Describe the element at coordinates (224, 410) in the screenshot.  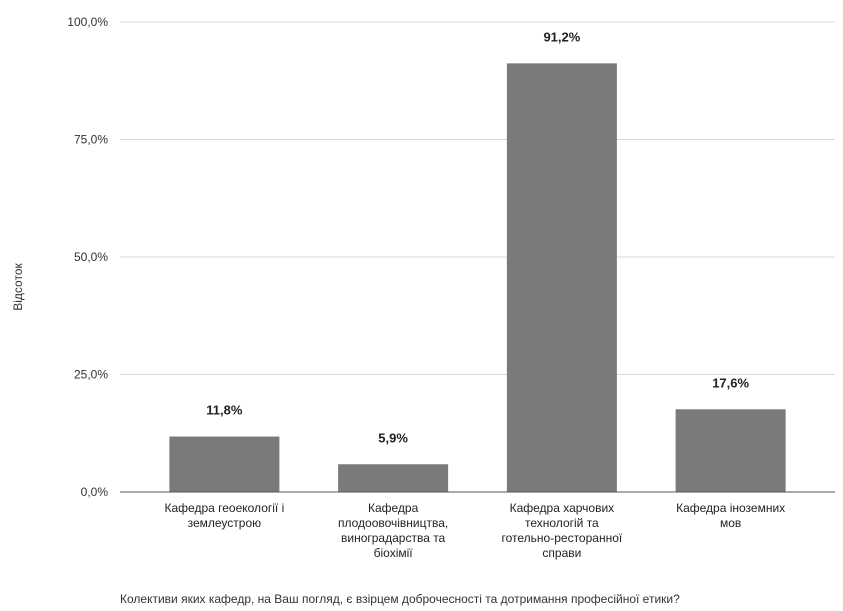
I see `data-label: 11,8%` at that location.